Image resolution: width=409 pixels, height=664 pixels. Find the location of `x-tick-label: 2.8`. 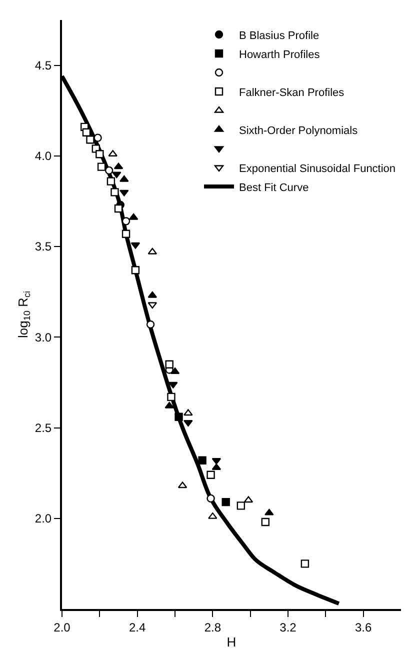

x-tick-label: 2.8 is located at coordinates (213, 627).